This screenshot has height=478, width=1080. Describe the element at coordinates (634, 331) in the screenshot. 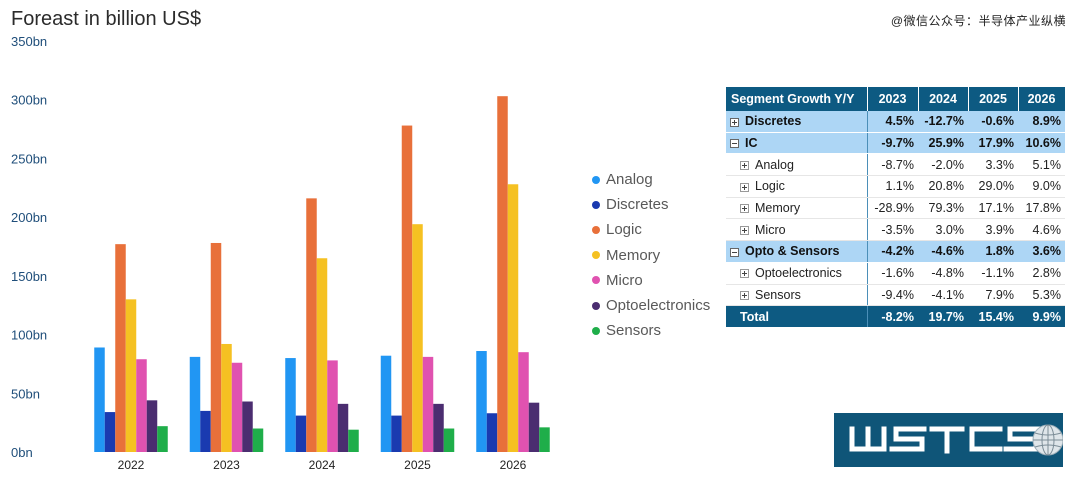

I see `legend-label: Sensors` at that location.